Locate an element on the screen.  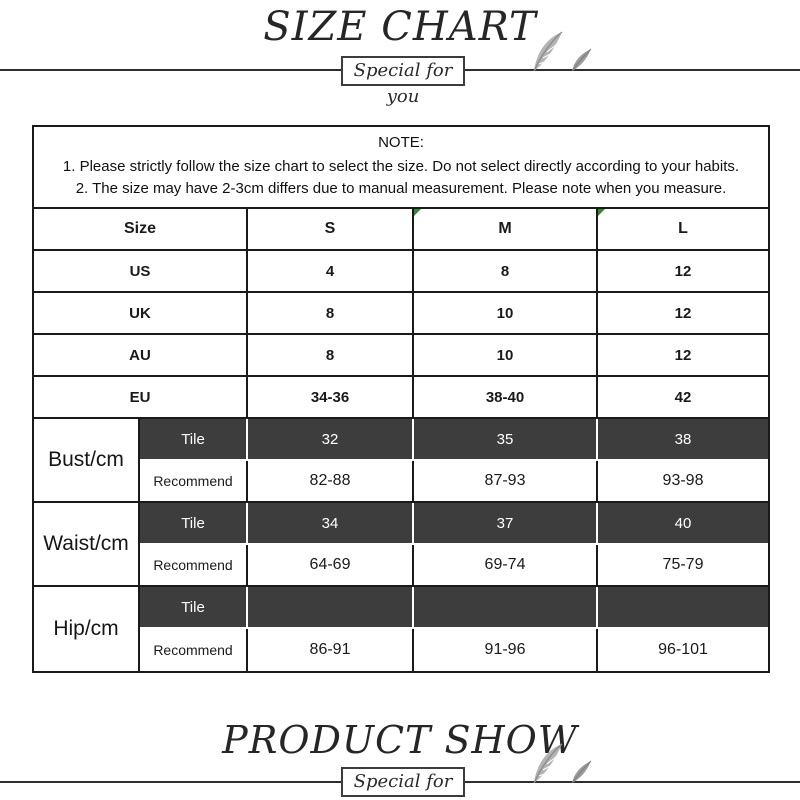
table-header-row: Size S M L is located at coordinates (401, 230).